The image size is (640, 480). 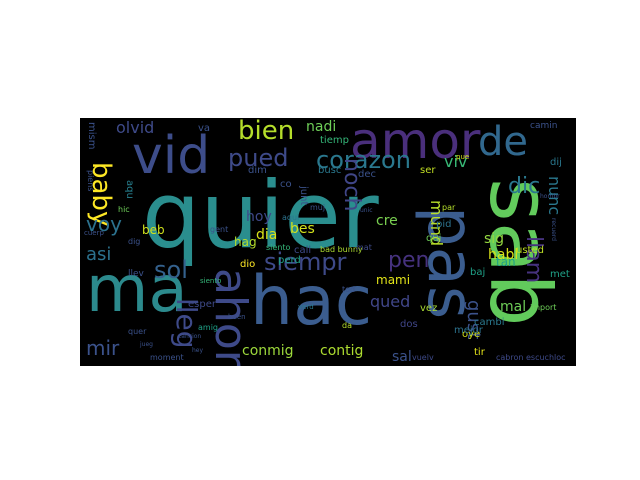 I want to click on word: mund, so click(x=436, y=223).